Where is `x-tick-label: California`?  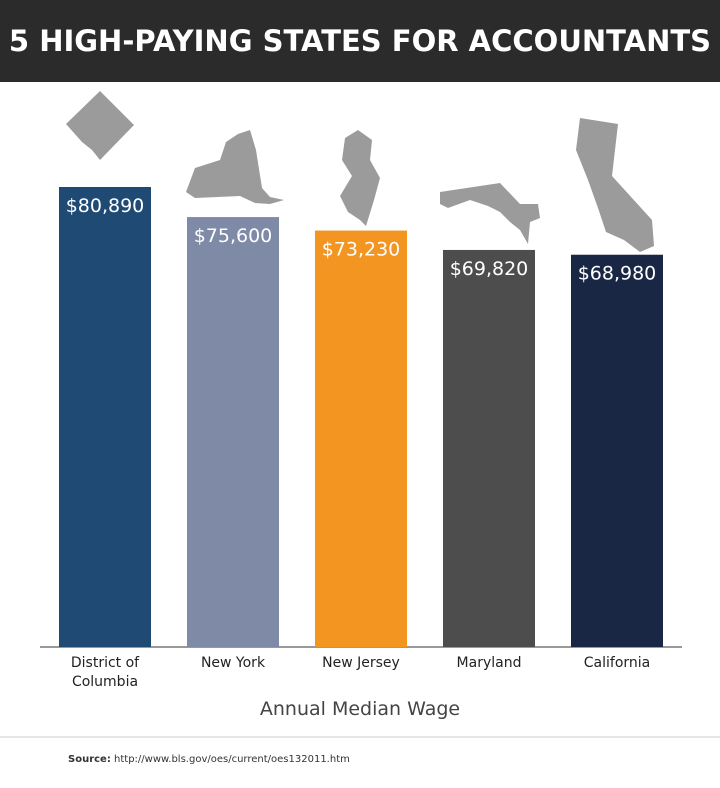 x-tick-label: California is located at coordinates (617, 663).